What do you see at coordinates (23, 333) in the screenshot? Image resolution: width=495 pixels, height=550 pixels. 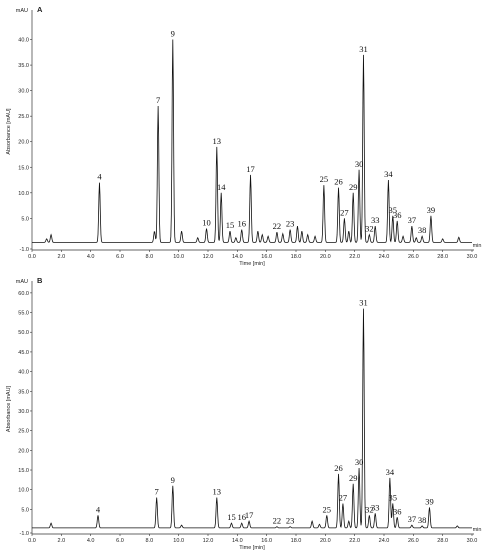 I see `y-tick-label: 50.0` at bounding box center [23, 333].